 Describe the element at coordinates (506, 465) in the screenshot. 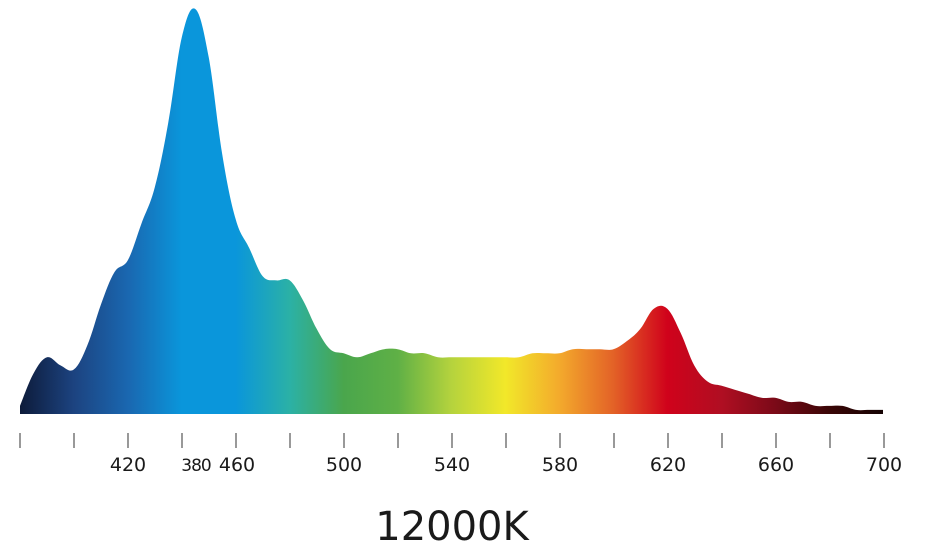

I see `x-axis-tick-labels: 420 380 460 500 540 580 620 660 700` at that location.